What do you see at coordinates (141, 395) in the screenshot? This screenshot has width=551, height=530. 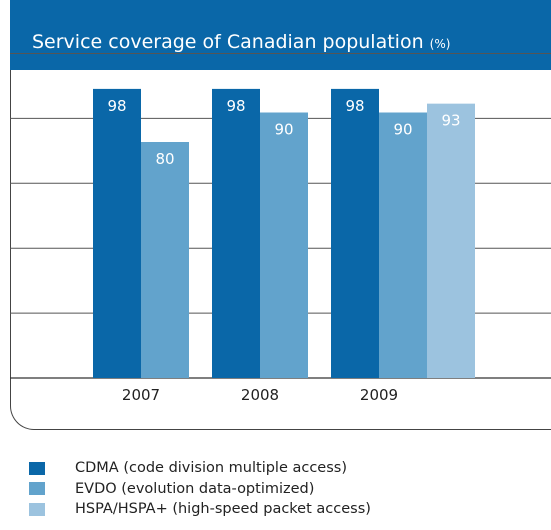 I see `x-tick-label: 2007` at bounding box center [141, 395].